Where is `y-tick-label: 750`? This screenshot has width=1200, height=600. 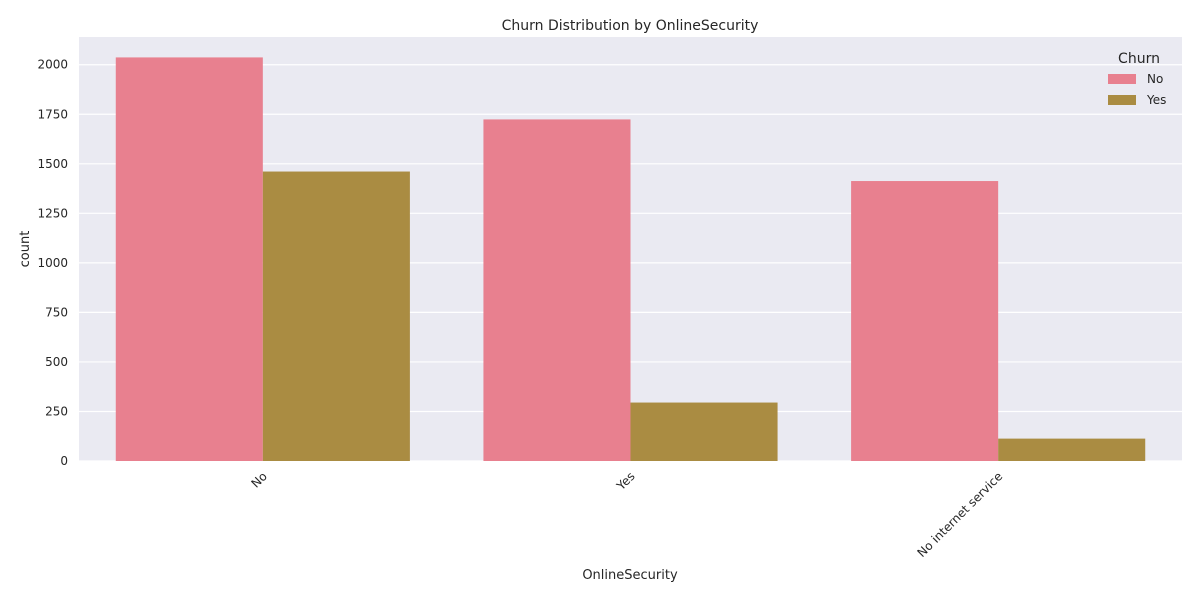
y-tick-label: 750 is located at coordinates (56, 312).